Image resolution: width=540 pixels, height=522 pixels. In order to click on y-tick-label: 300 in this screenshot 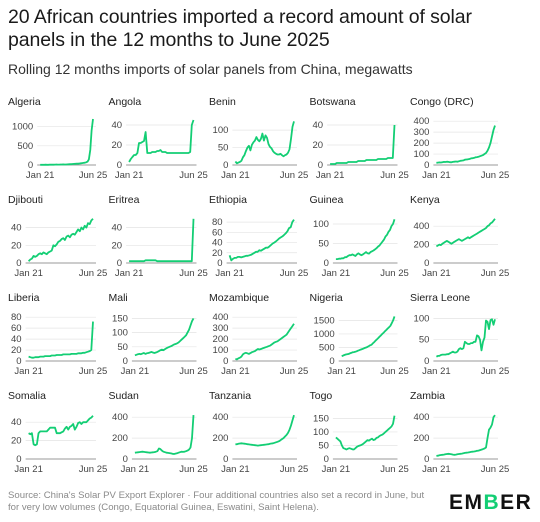, I will do `click(422, 132)`.